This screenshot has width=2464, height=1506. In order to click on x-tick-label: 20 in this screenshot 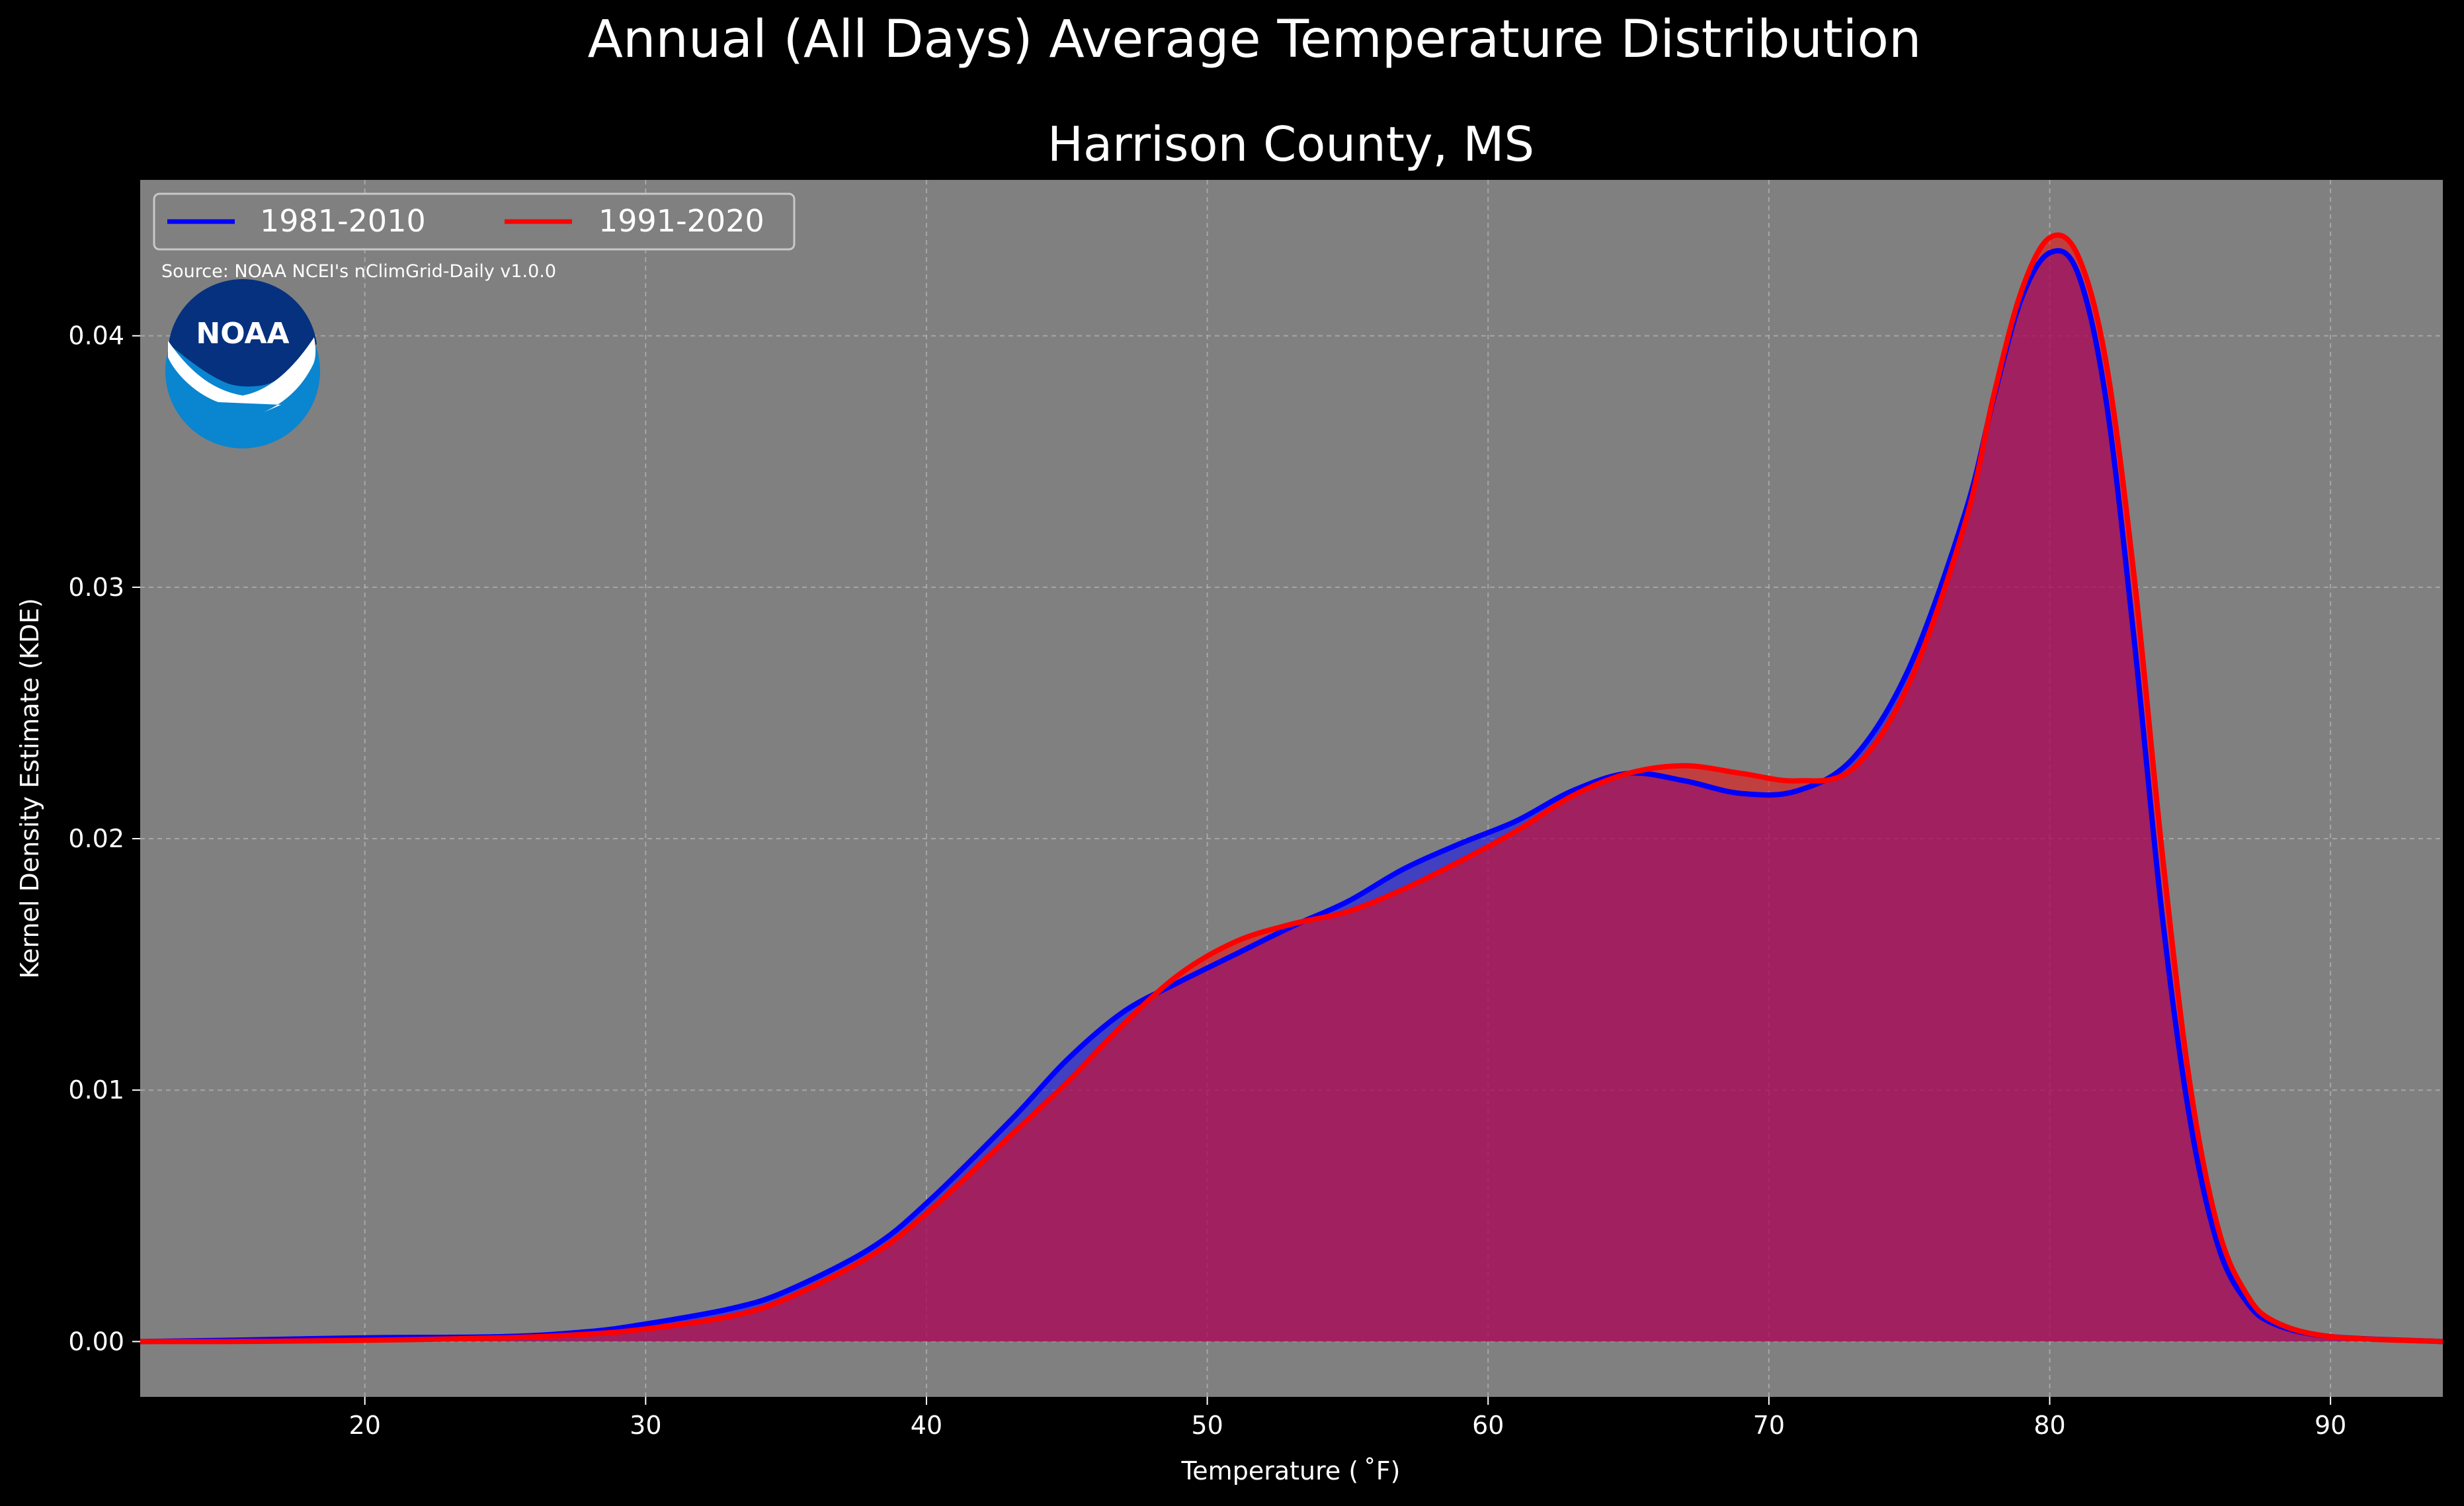, I will do `click(365, 1426)`.